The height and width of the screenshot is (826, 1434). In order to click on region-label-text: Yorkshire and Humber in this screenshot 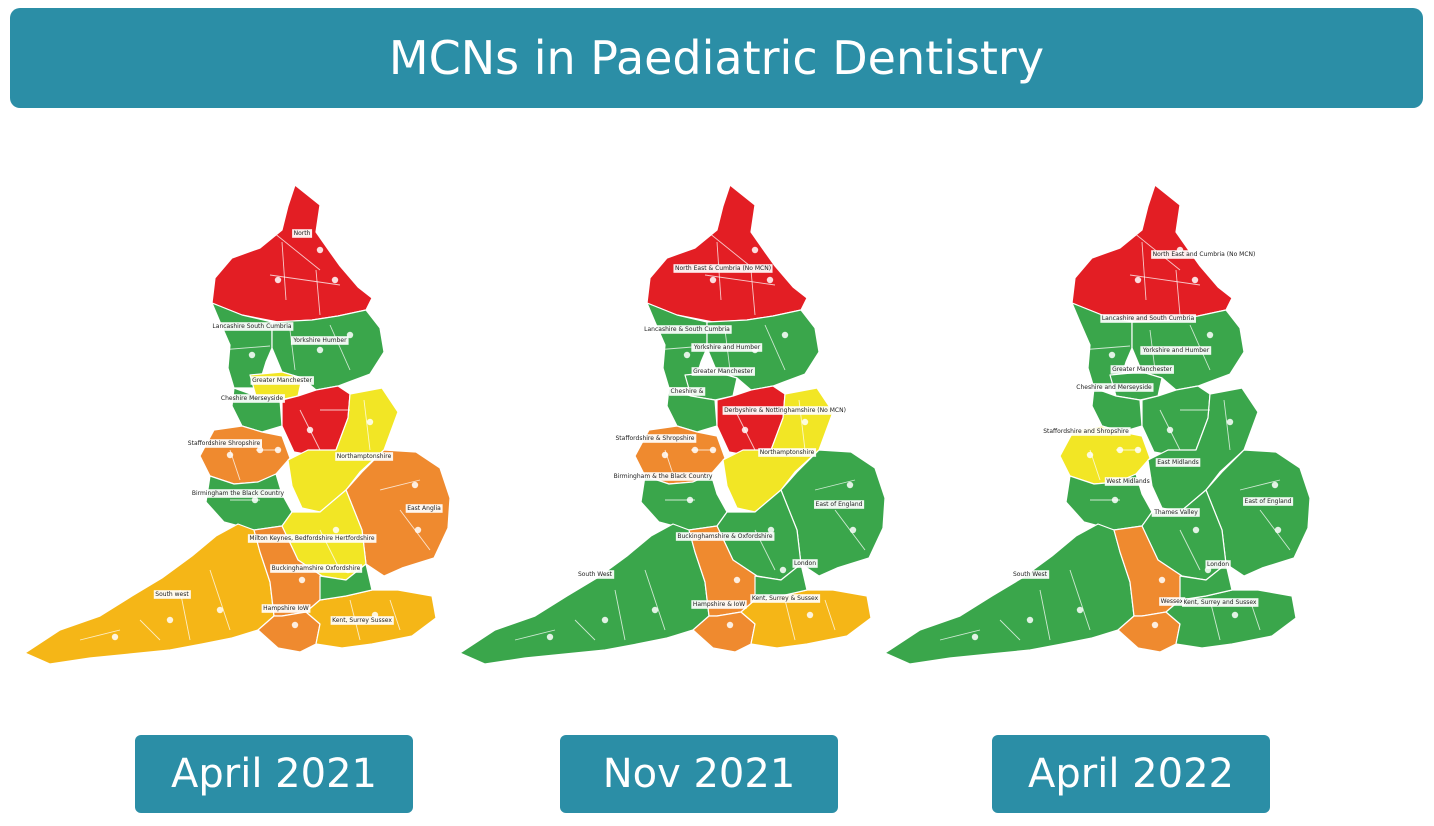, I will do `click(1176, 350)`.